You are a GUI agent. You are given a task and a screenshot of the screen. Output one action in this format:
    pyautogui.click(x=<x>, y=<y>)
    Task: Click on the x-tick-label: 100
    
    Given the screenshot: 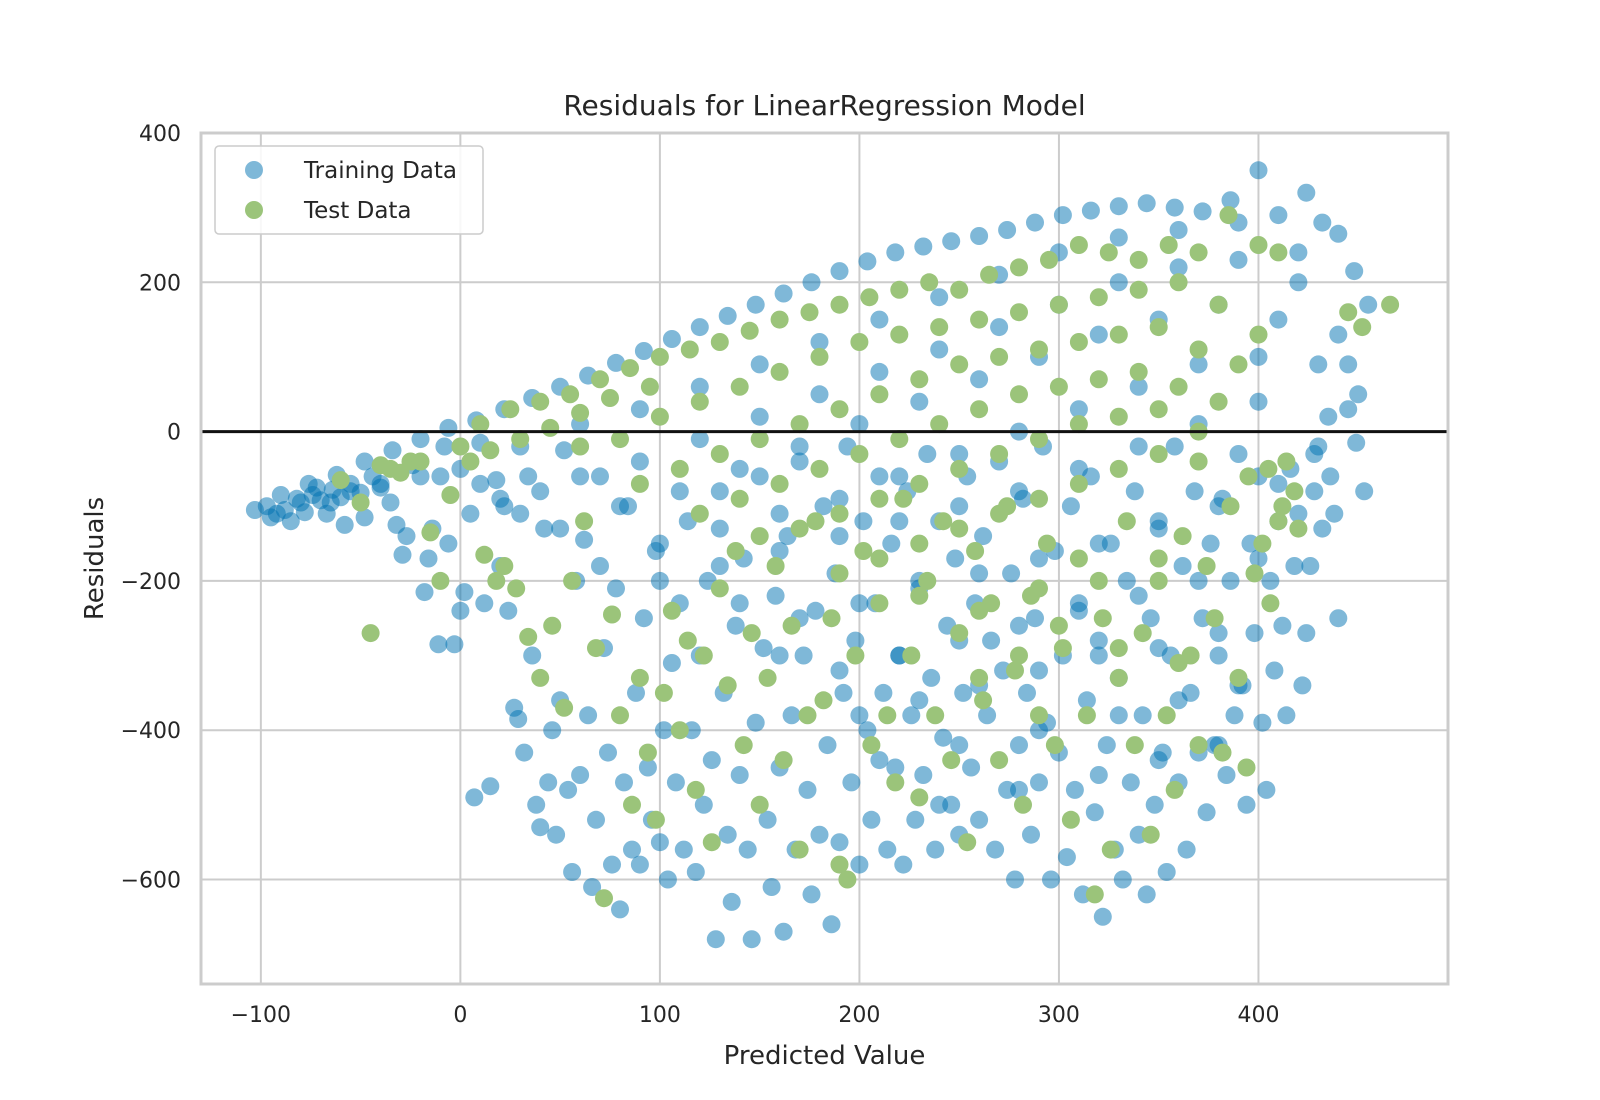 What is the action you would take?
    pyautogui.click(x=660, y=1015)
    